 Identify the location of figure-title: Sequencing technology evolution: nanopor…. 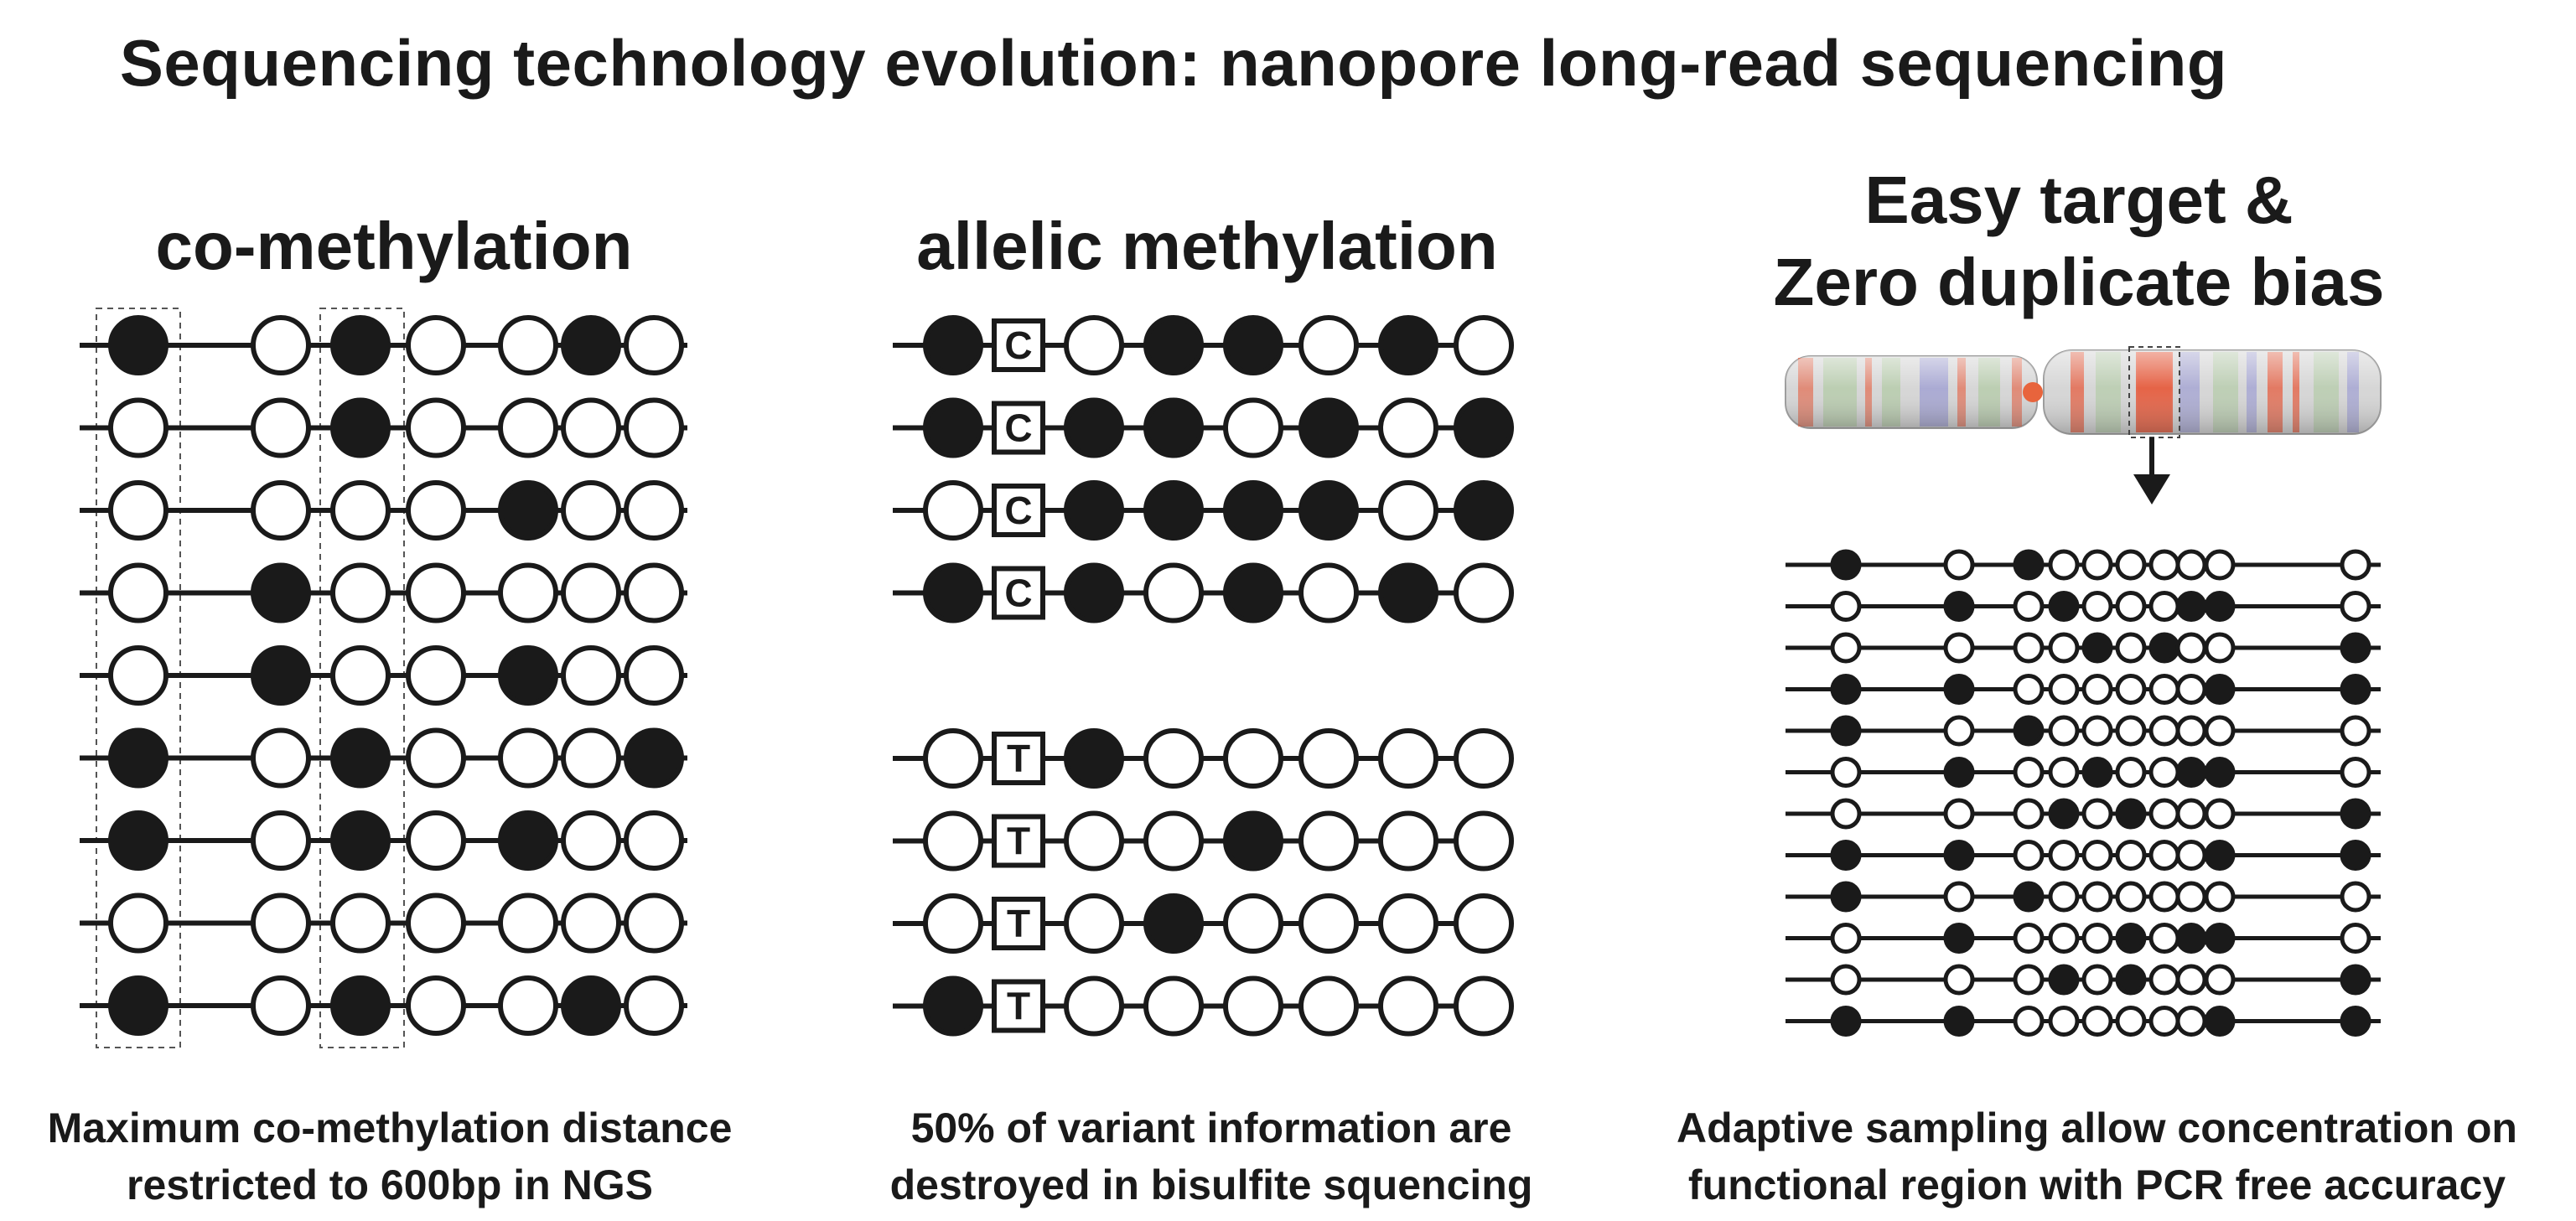
(1173, 63).